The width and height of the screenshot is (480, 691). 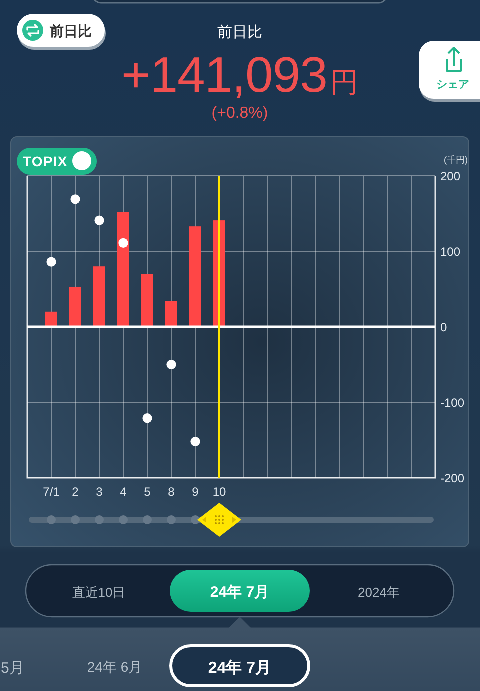 What do you see at coordinates (240, 75) in the screenshot?
I see `chart-subtitle: +141,093円` at bounding box center [240, 75].